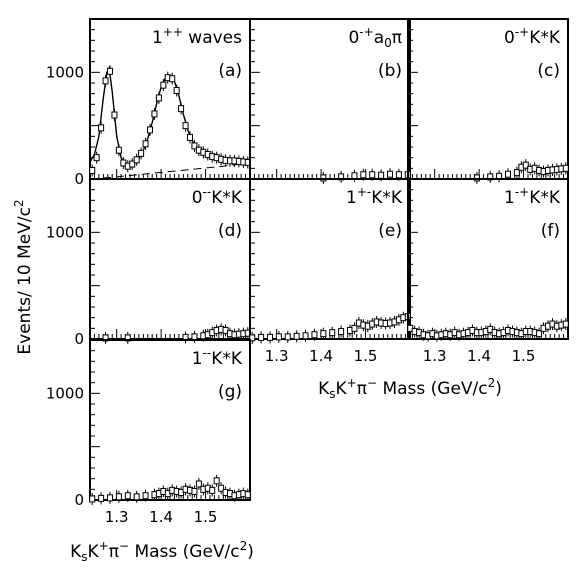 This screenshot has height=577, width=581. I want to click on panel-tag: (a), so click(230, 71).